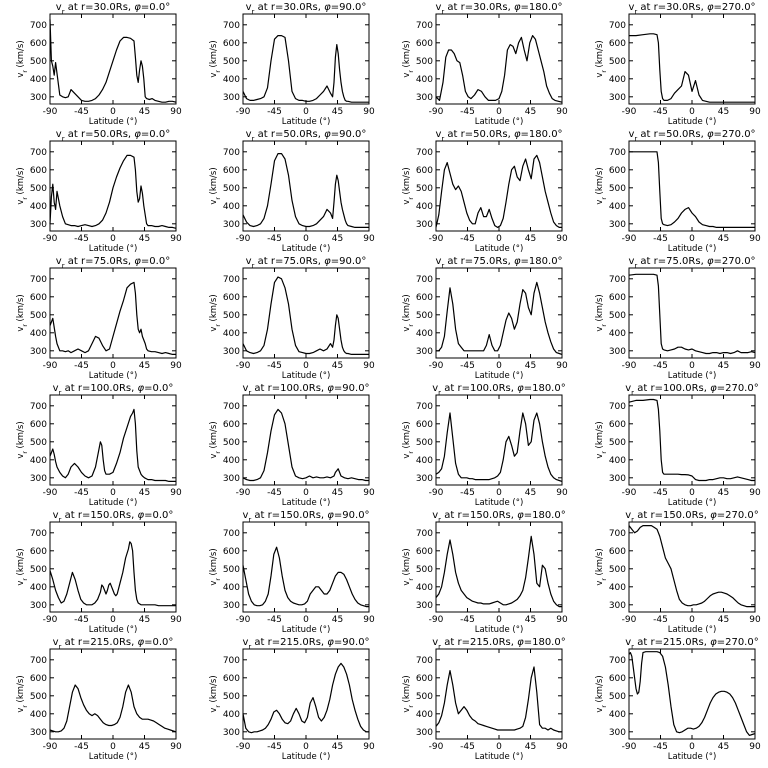  What do you see at coordinates (691, 263) in the screenshot?
I see `panel-title: vr at r=75.0Rs, φ=270.0°` at bounding box center [691, 263].